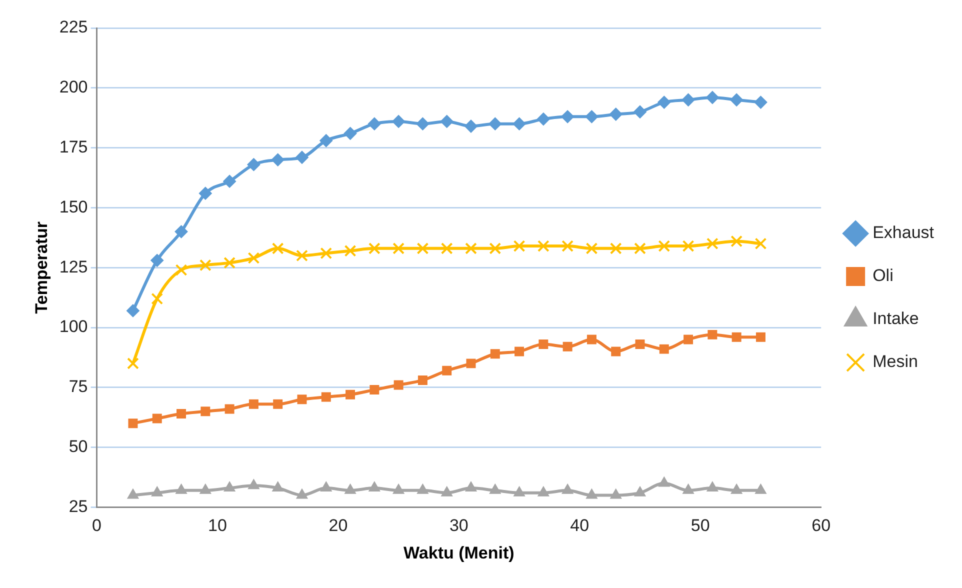  Describe the element at coordinates (41, 267) in the screenshot. I see `y-axis-title: Temperatur` at that location.